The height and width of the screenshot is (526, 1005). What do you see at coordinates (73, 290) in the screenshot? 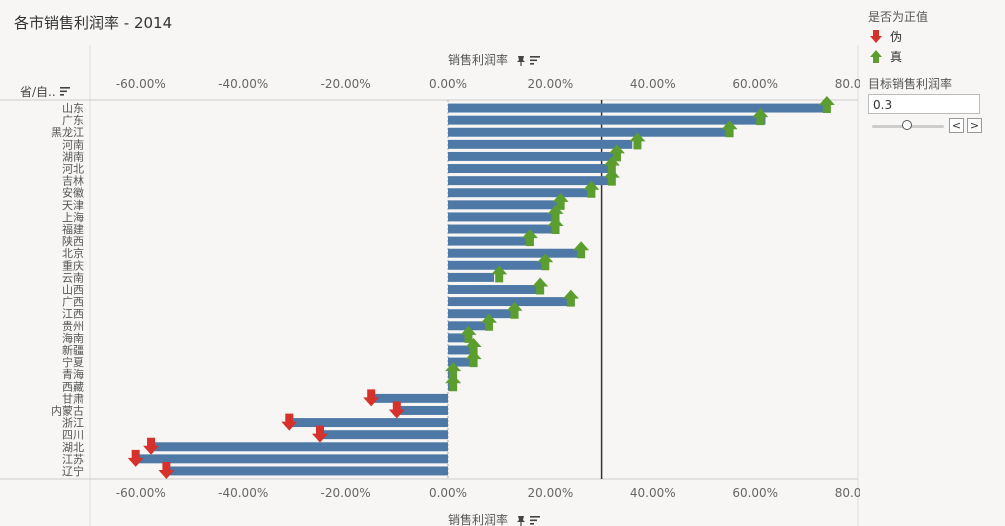
I see `category-label: 山西` at bounding box center [73, 290].